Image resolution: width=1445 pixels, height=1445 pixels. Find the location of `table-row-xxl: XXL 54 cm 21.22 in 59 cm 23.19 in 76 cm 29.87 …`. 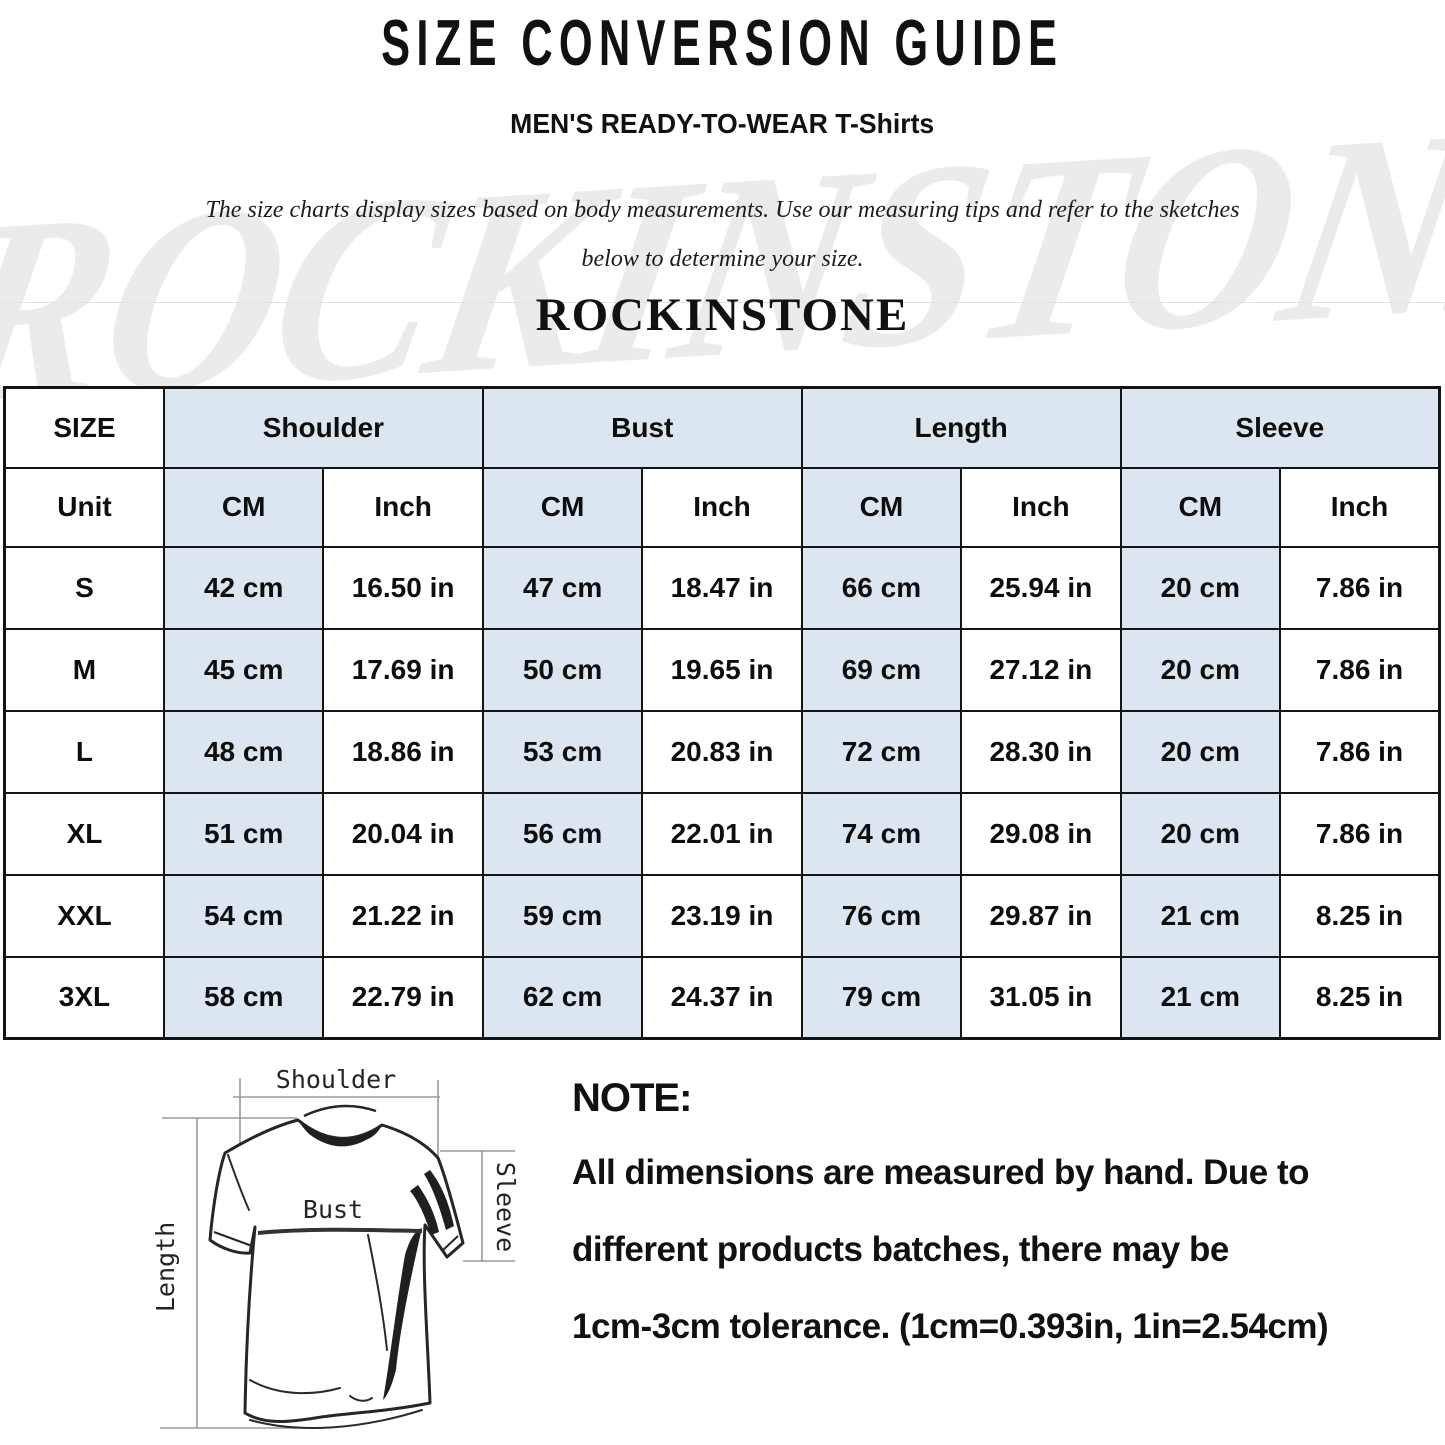

table-row-xxl: XXL 54 cm 21.22 in 59 cm 23.19 in 76 cm 29.87 … is located at coordinates (722, 915).